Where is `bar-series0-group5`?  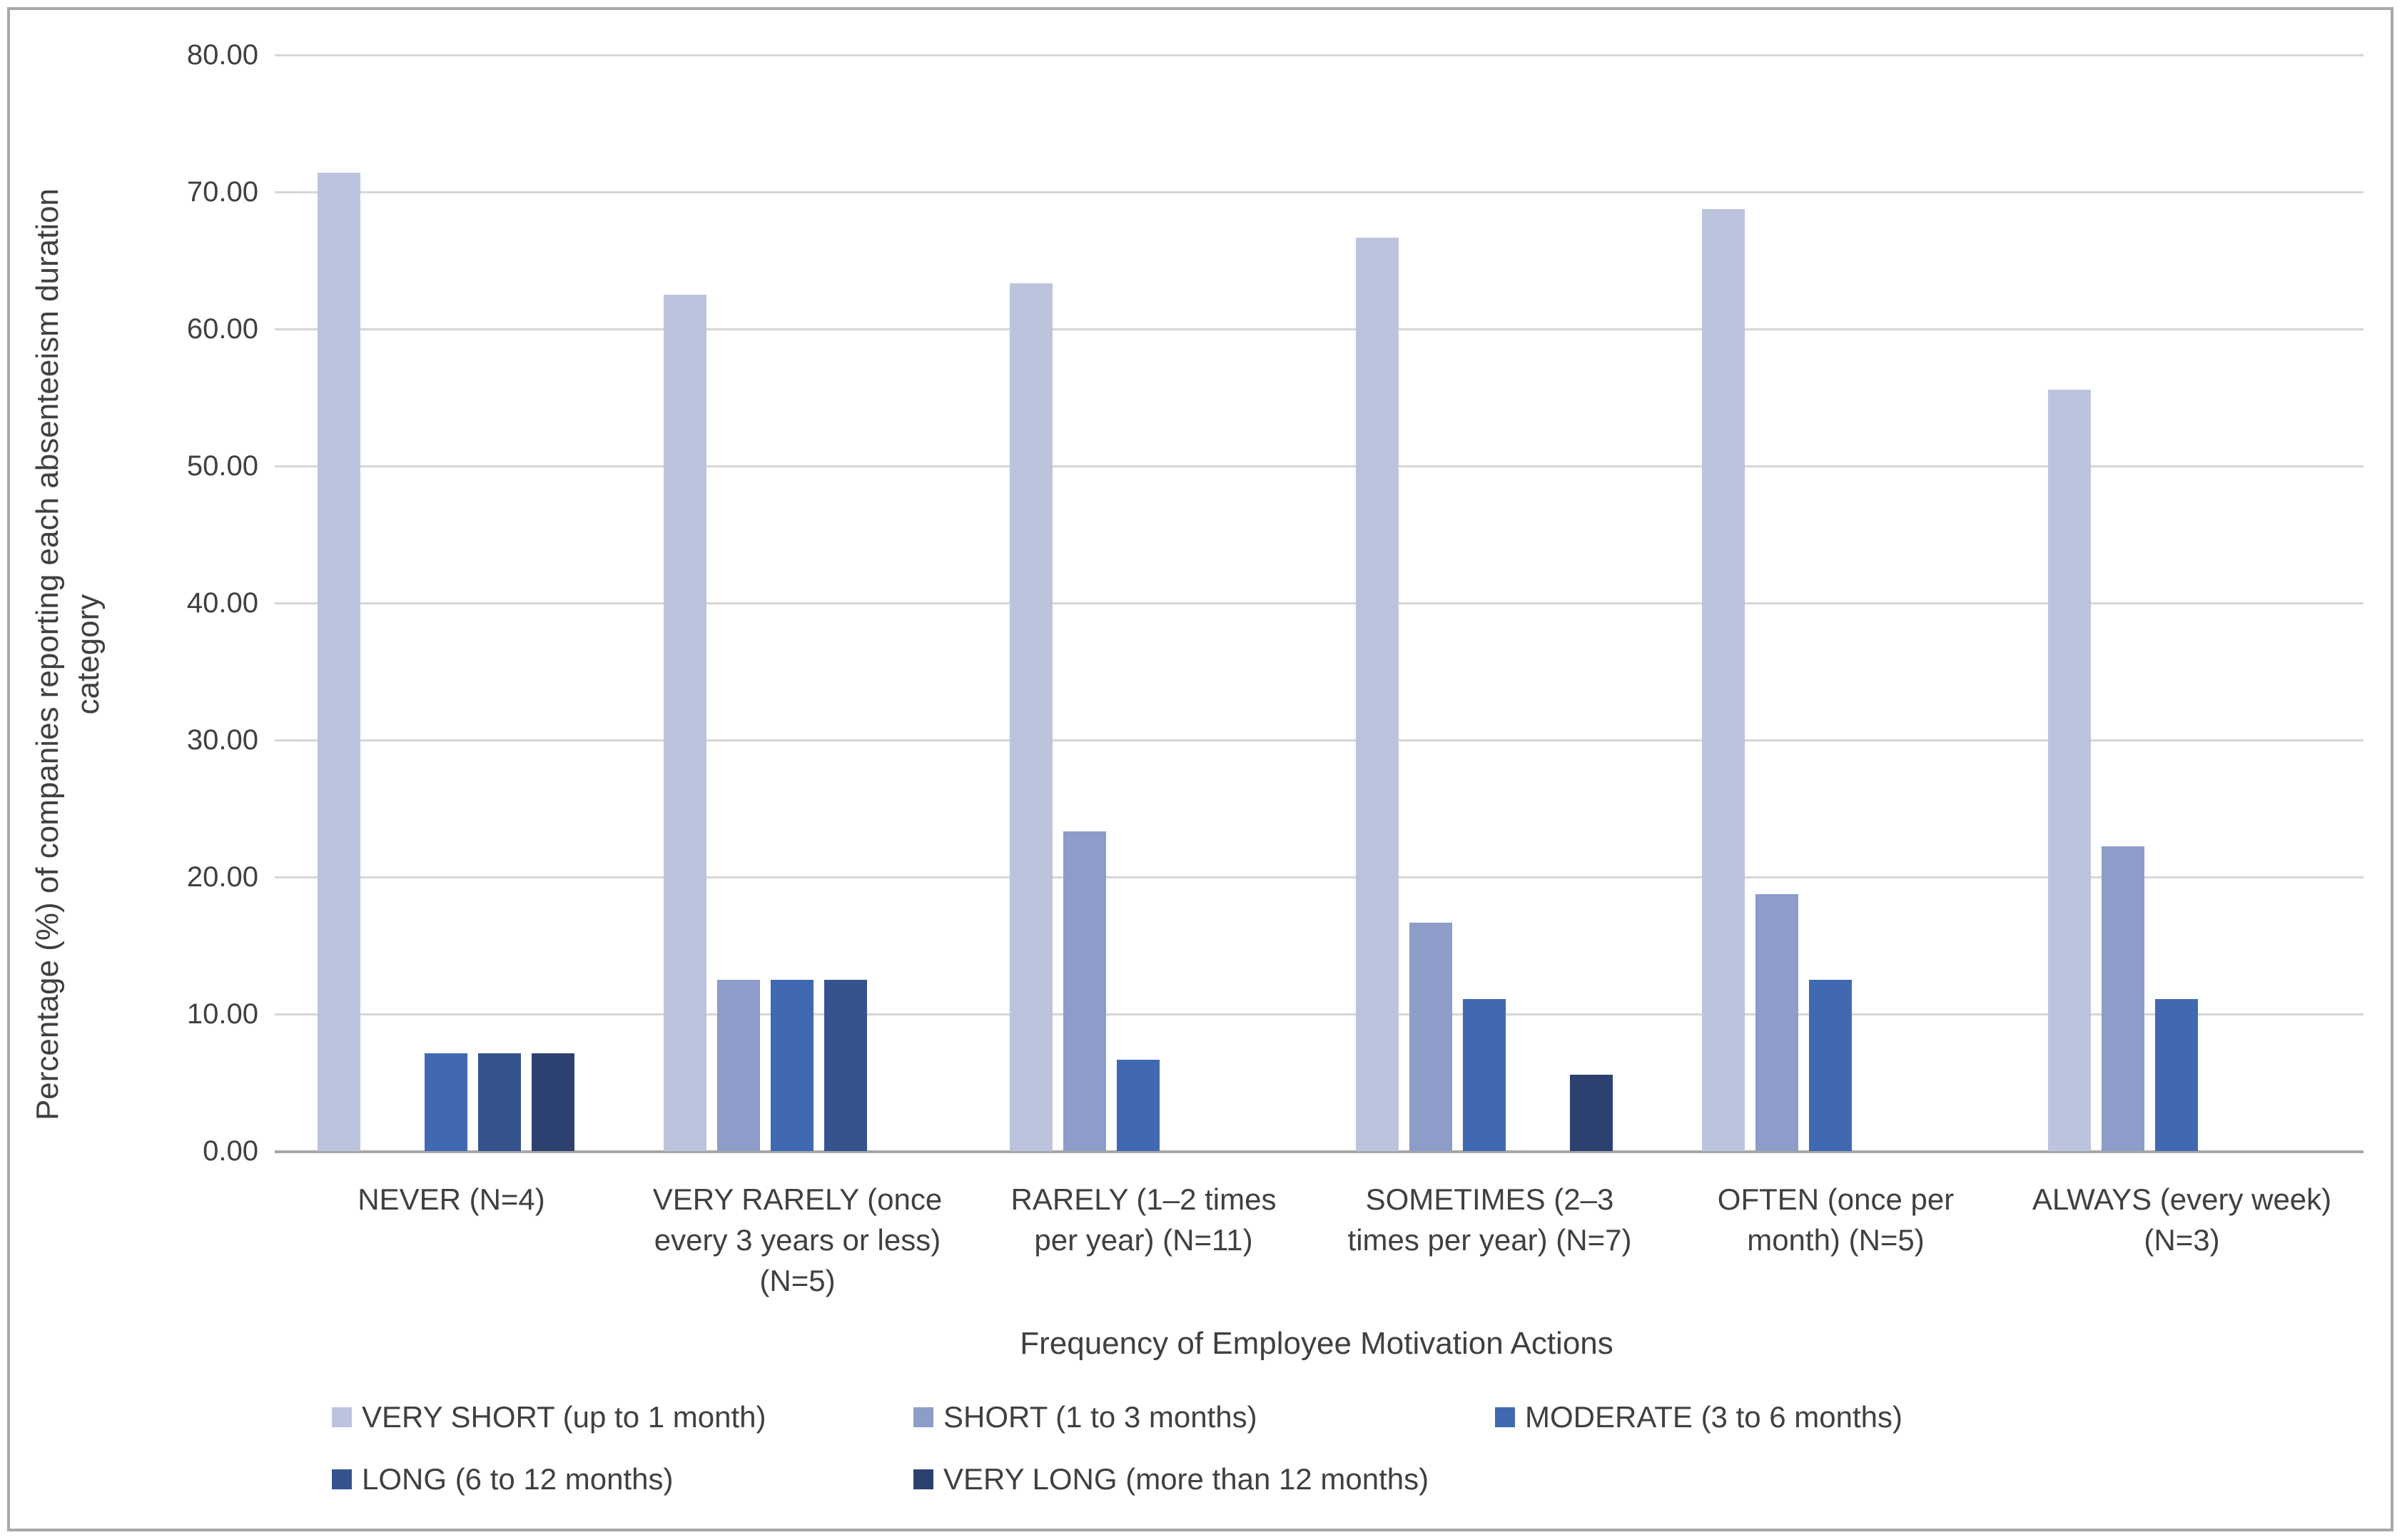
bar-series0-group5 is located at coordinates (2069, 771).